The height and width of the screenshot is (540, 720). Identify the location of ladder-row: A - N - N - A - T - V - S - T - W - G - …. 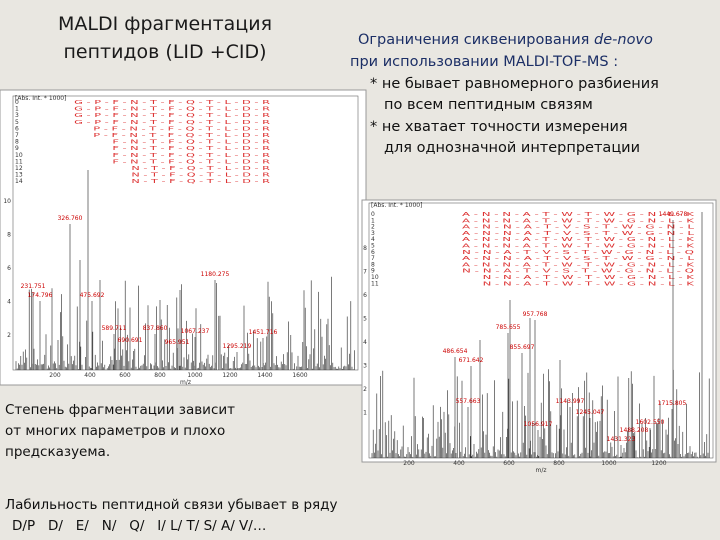
(579, 228).